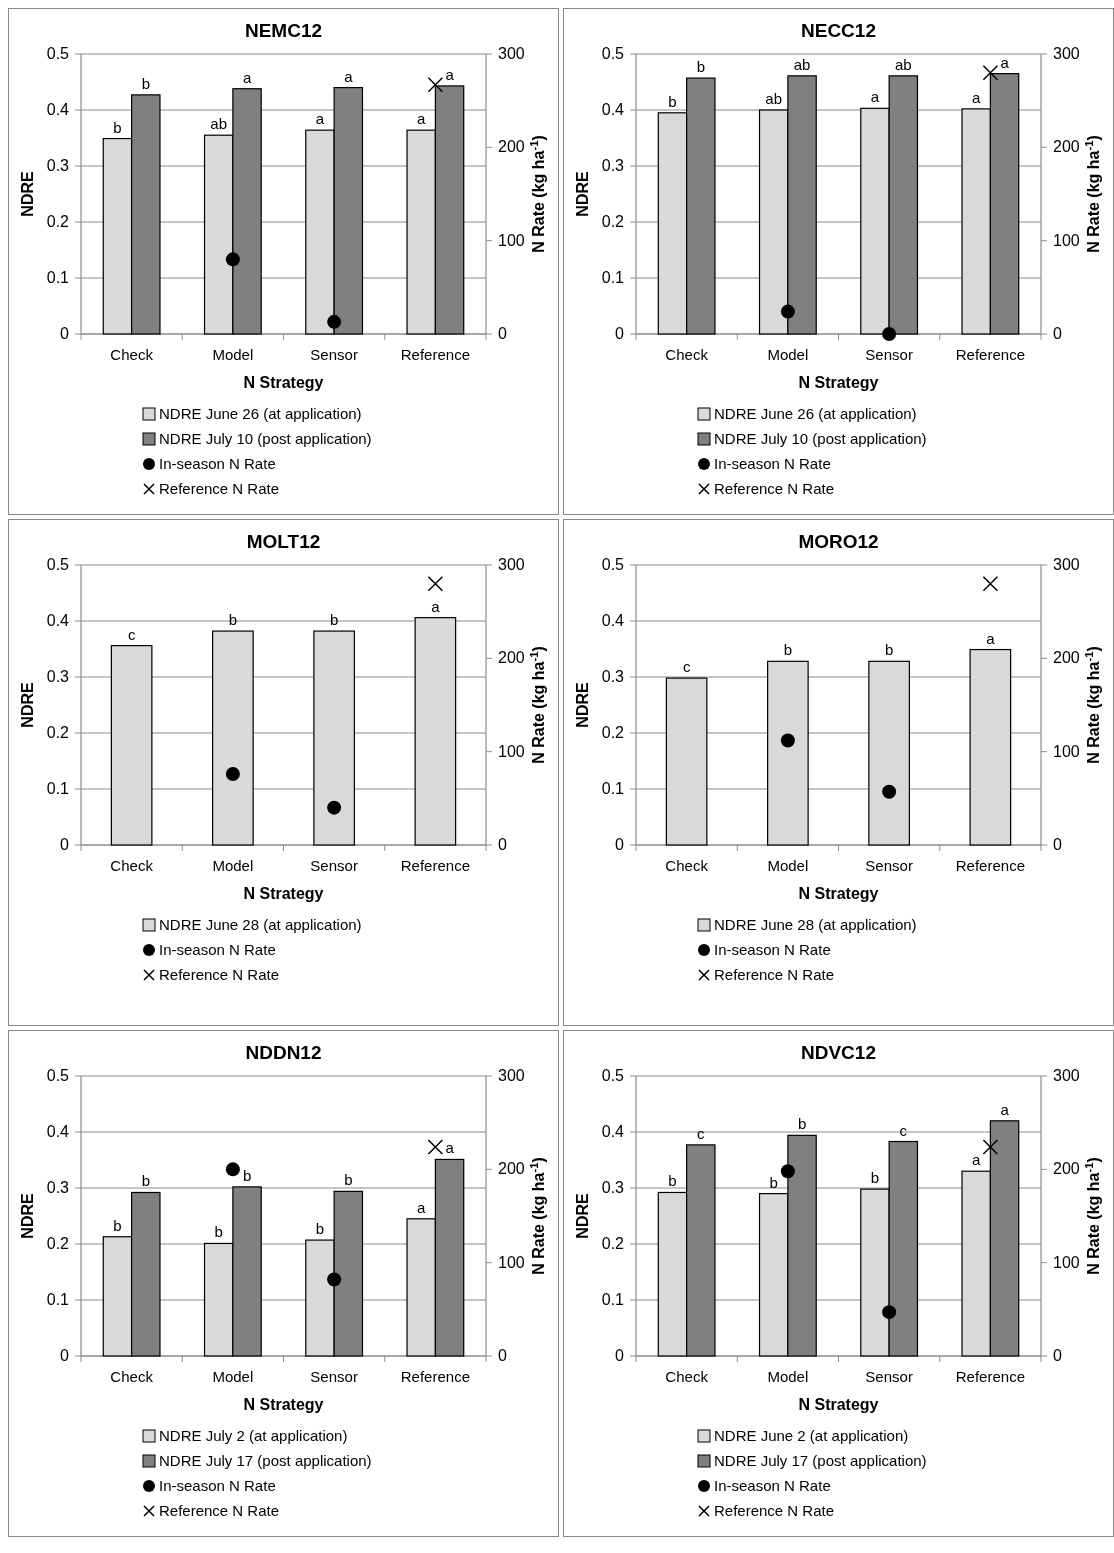 The width and height of the screenshot is (1114, 1553). Describe the element at coordinates (132, 865) in the screenshot. I see `x-tick-label: Check` at that location.